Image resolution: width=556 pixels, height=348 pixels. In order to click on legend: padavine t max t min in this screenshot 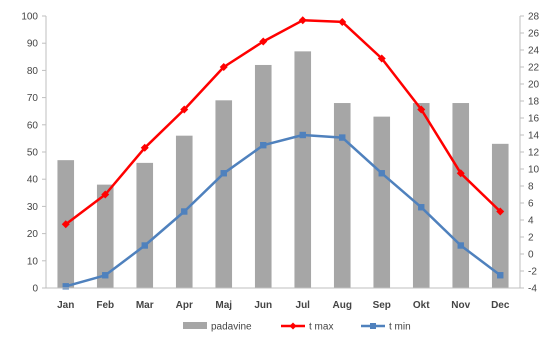, I will do `click(297, 327)`.